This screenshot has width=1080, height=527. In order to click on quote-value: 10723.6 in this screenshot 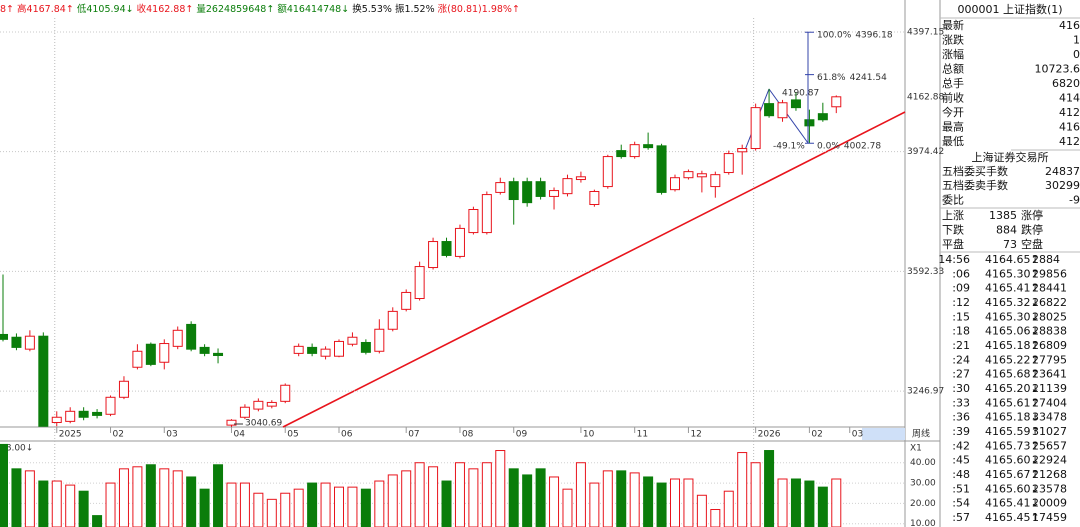, I will do `click(1057, 69)`.